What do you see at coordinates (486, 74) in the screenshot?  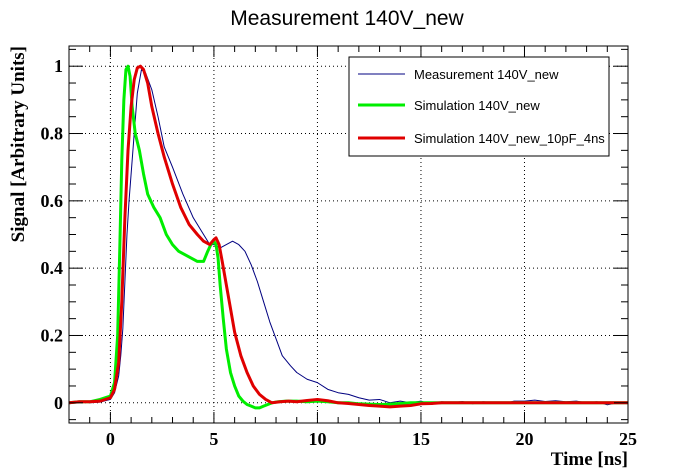 I see `legend-entry-measurement-label: Measurement 140V_new` at bounding box center [486, 74].